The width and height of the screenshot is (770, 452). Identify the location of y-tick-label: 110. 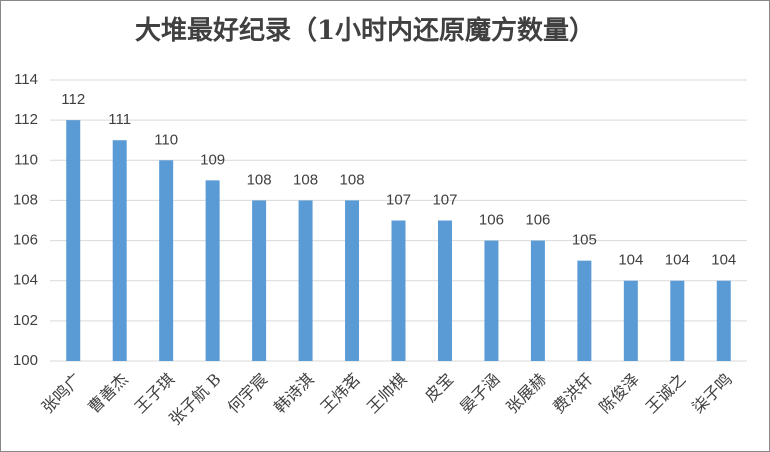
(26, 159).